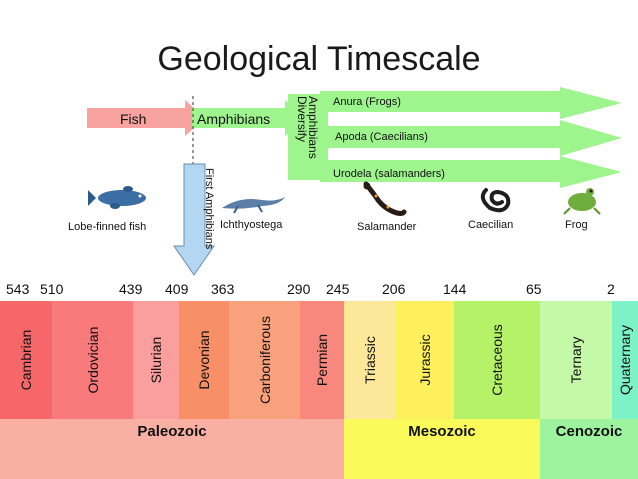 This screenshot has height=479, width=638. What do you see at coordinates (455, 289) in the screenshot?
I see `age-label: 144` at bounding box center [455, 289].